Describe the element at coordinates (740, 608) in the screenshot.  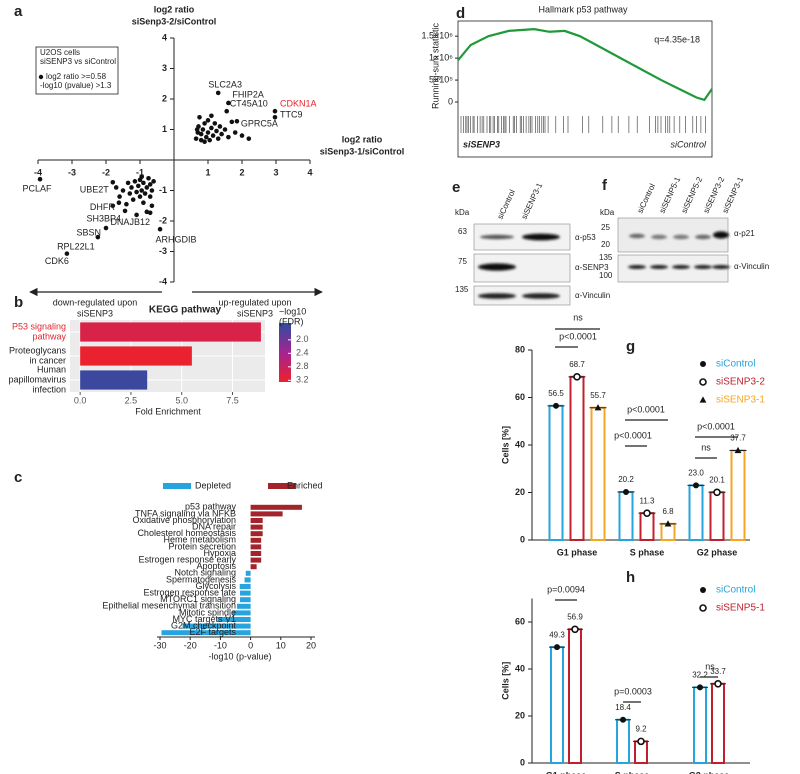
I see `legend-label: siSENP5-1` at that location.